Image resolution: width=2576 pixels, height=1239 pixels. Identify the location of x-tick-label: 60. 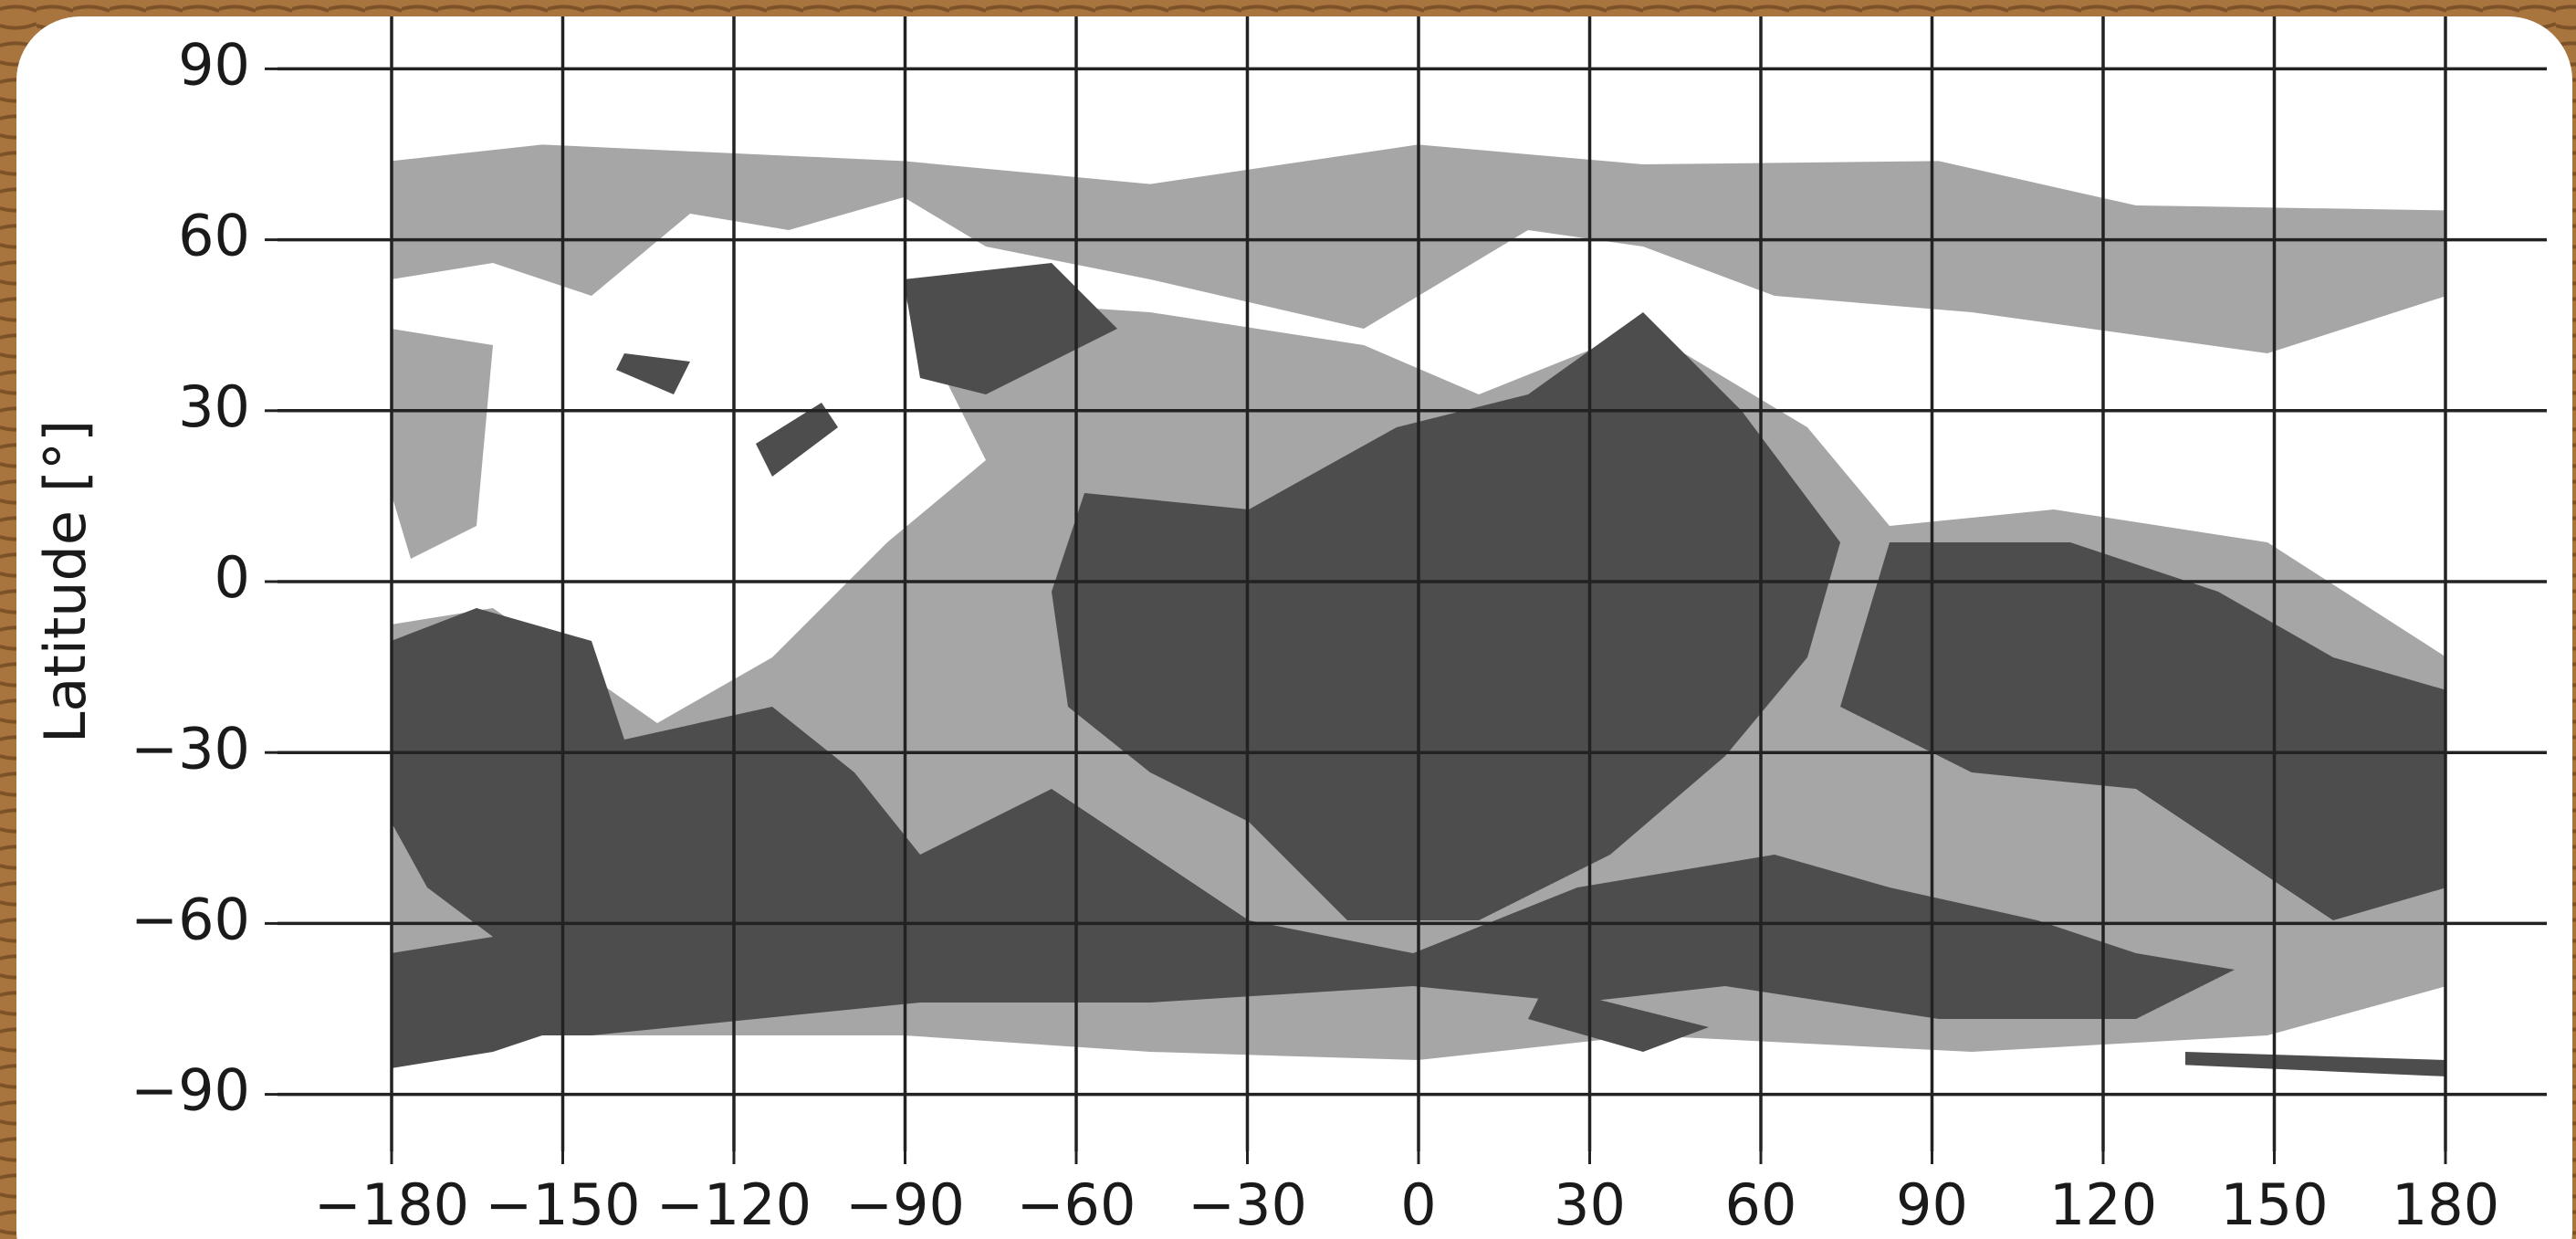
(1761, 1204).